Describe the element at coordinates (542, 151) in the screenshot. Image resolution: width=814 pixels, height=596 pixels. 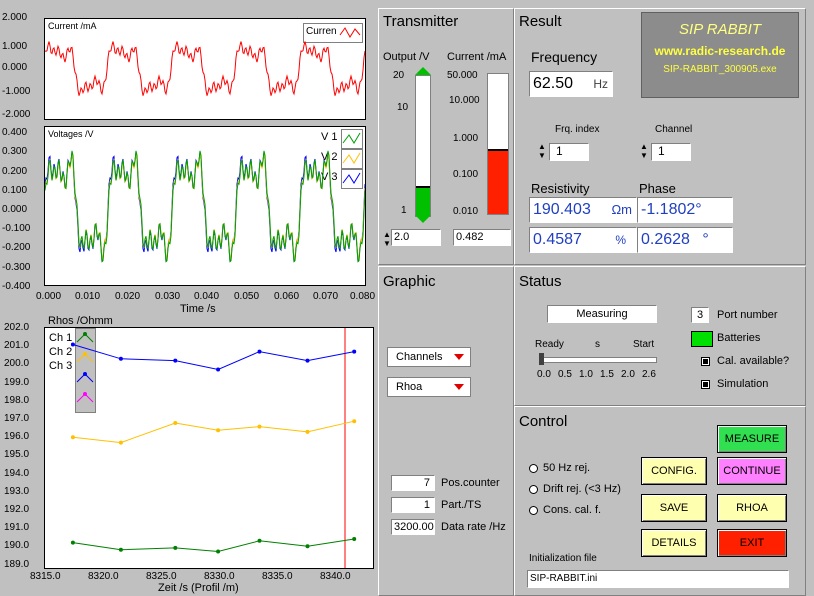
I see `frq-index-spinner: ▲ ▼` at that location.